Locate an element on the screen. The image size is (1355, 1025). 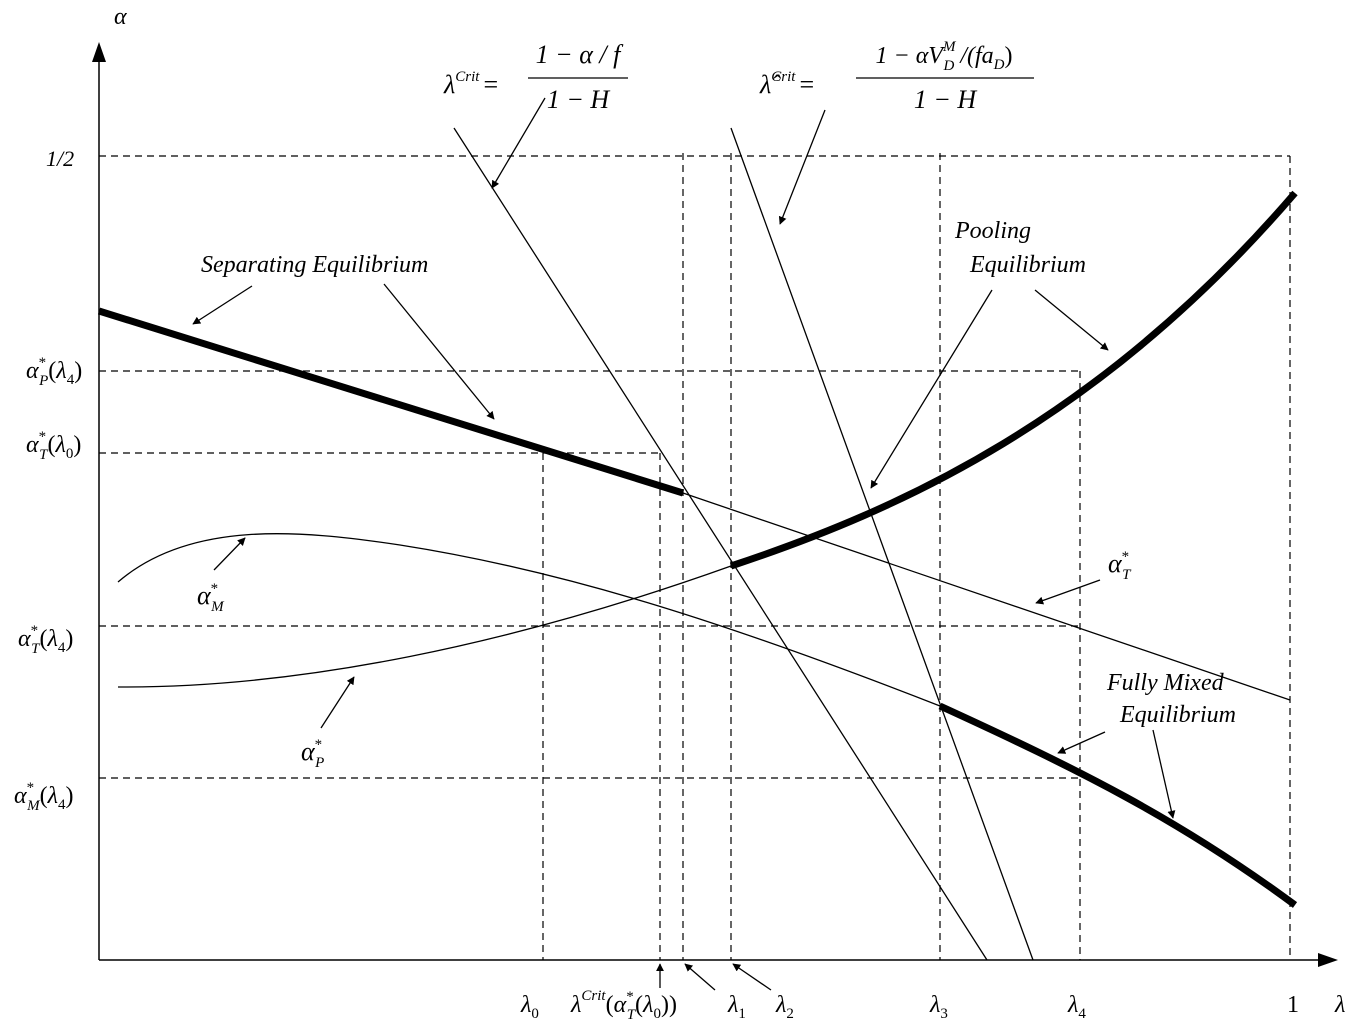
y-axis-arrow is located at coordinates (99, 52).